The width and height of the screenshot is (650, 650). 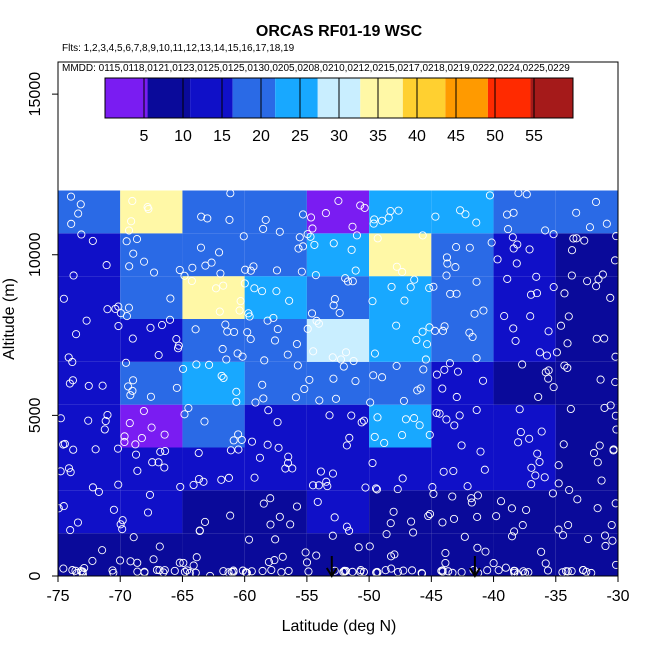 I want to click on y-tick-label: 10000, so click(x=35, y=254).